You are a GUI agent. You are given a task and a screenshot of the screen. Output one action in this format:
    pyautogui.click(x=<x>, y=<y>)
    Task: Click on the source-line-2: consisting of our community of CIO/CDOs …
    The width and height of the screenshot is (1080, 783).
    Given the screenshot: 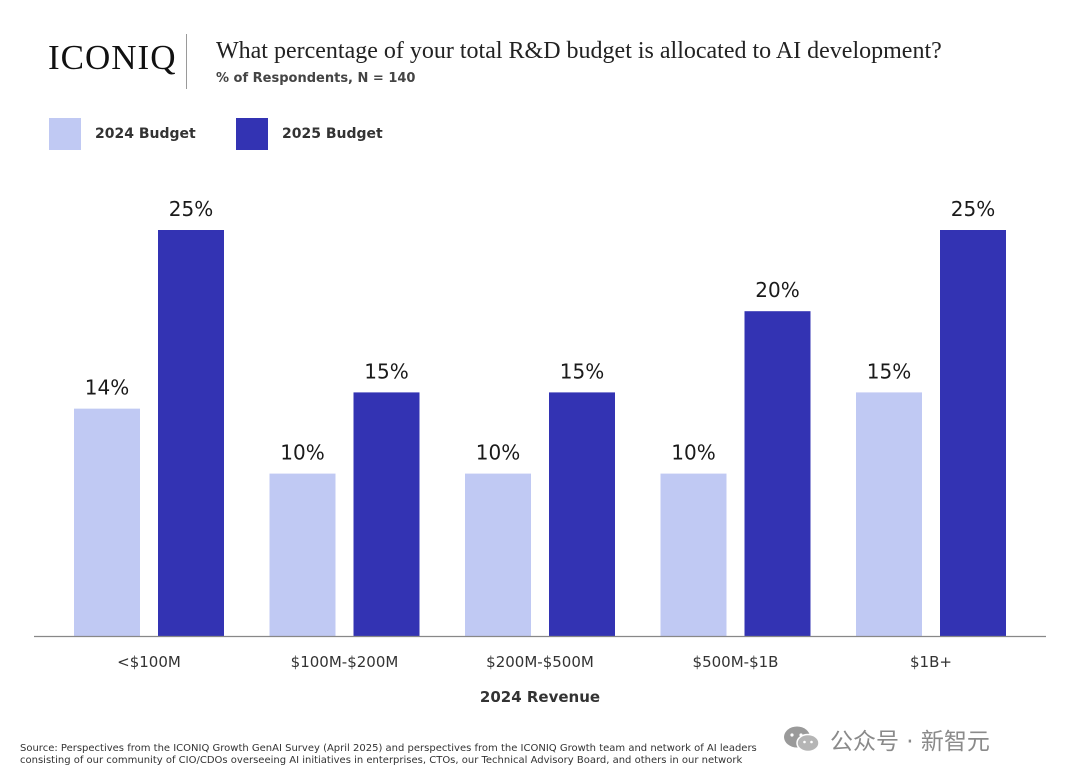 What is the action you would take?
    pyautogui.click(x=381, y=760)
    